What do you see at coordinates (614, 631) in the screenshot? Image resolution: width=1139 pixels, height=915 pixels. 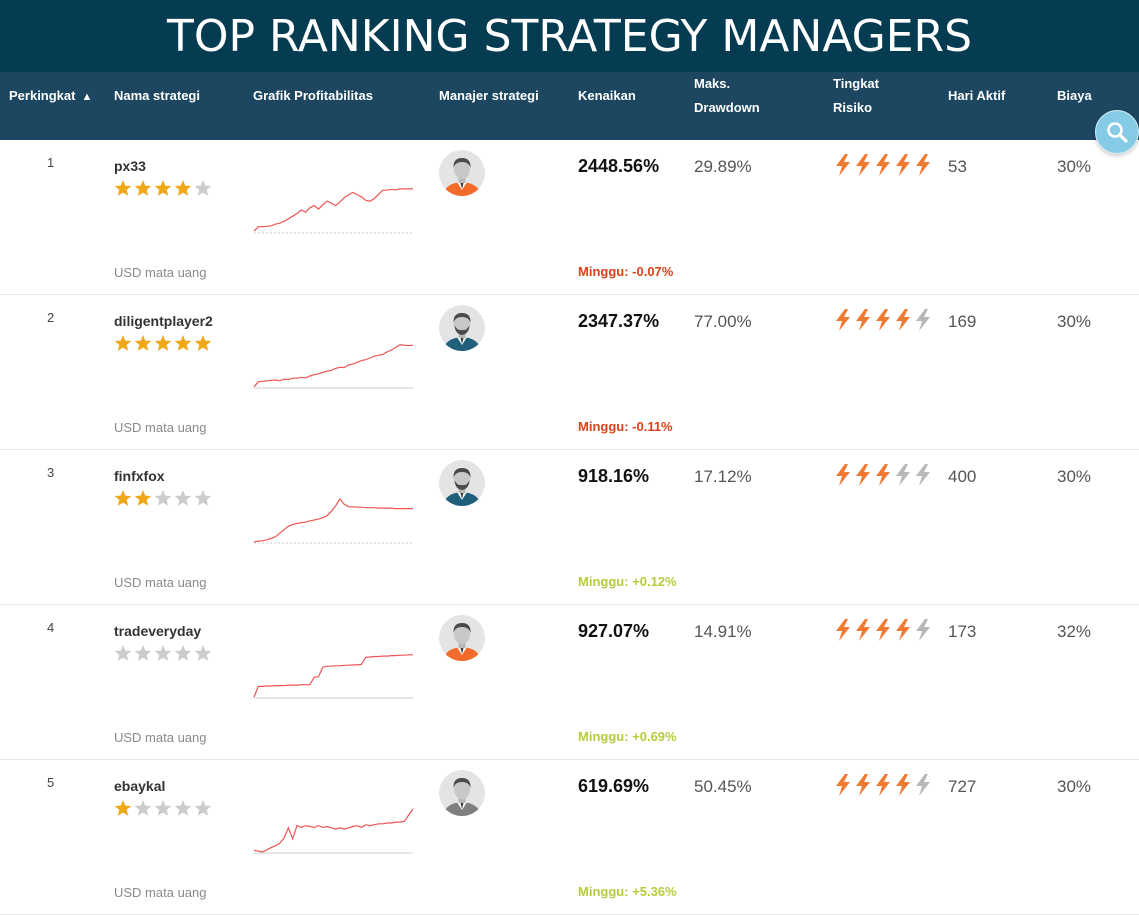 I see `gain-value: 927.07%` at bounding box center [614, 631].